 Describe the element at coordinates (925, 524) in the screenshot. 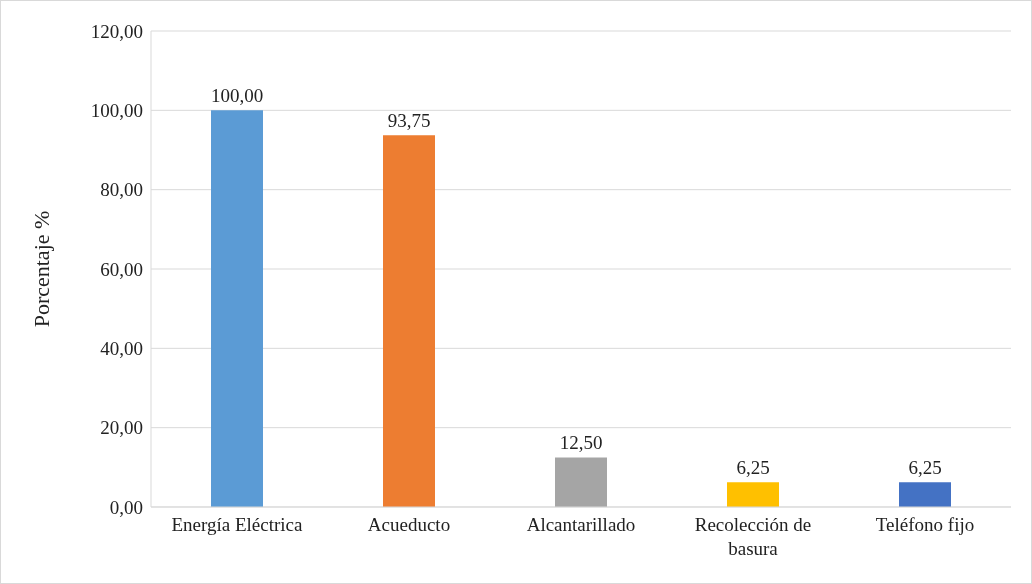

I see `x-tick-label: Teléfono fijo` at that location.